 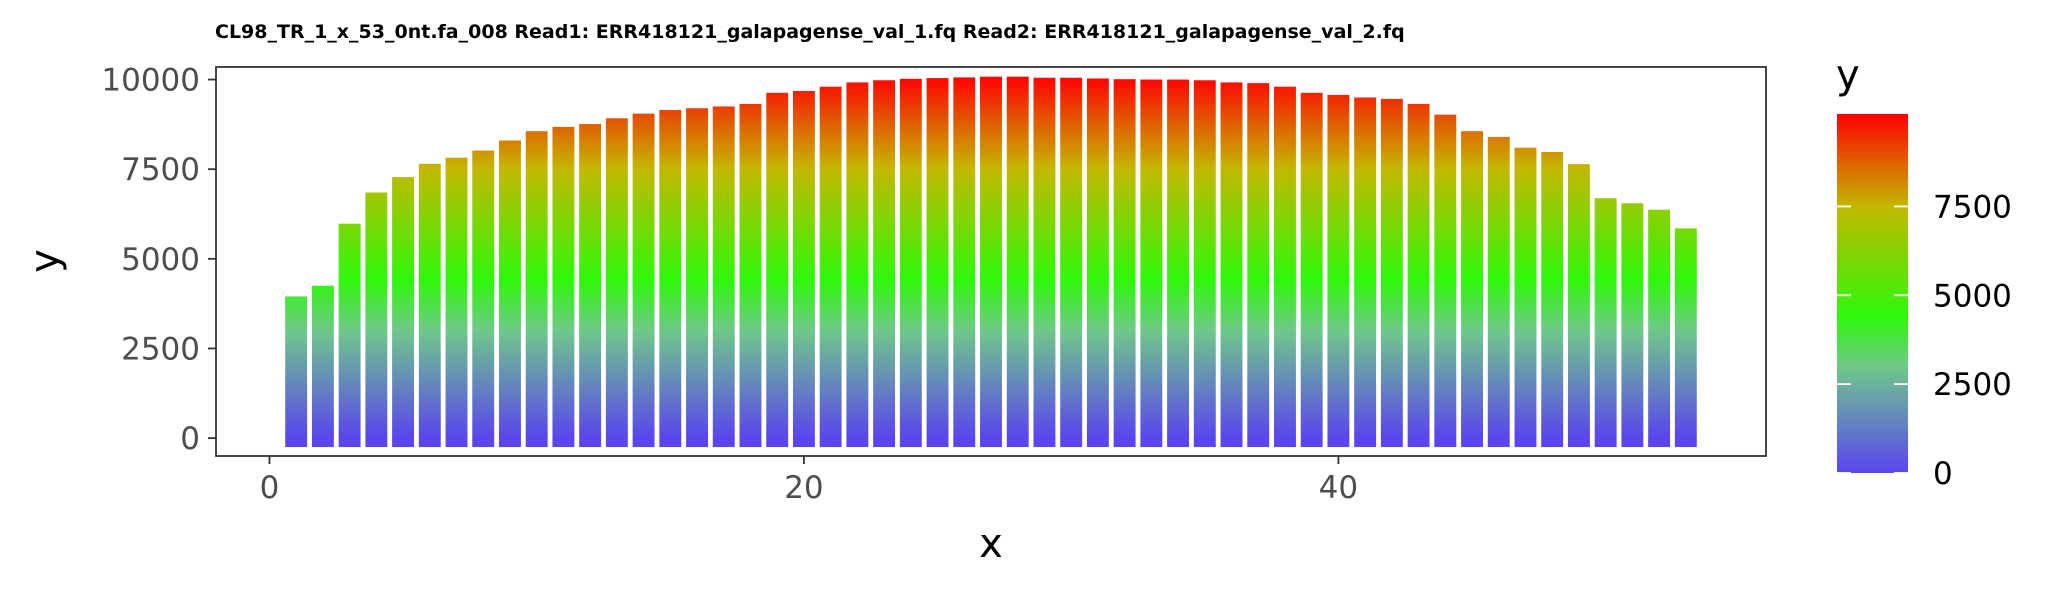 What do you see at coordinates (1924, 272) in the screenshot?
I see `legend: y 0 2500 5000 7500` at bounding box center [1924, 272].